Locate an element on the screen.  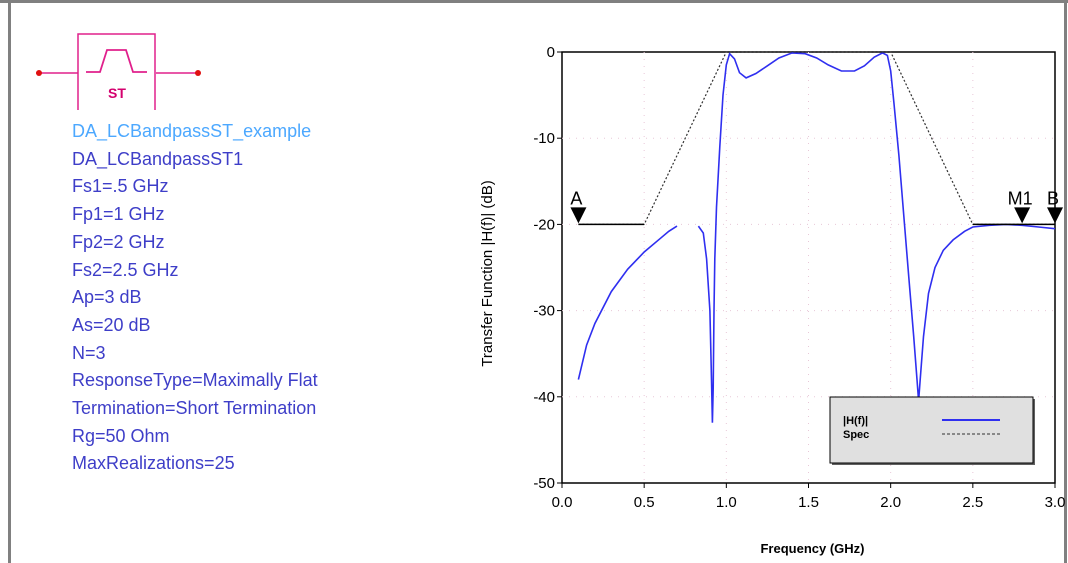
legend-label: Spec is located at coordinates (856, 435).